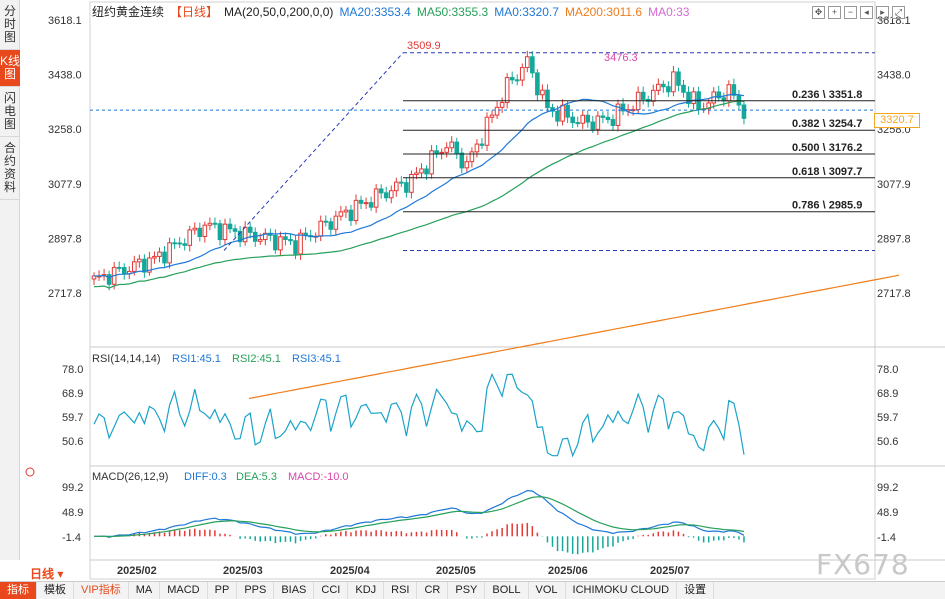 This screenshot has height=599, width=945. What do you see at coordinates (433, 590) in the screenshot?
I see `cr-tab: CR` at bounding box center [433, 590].